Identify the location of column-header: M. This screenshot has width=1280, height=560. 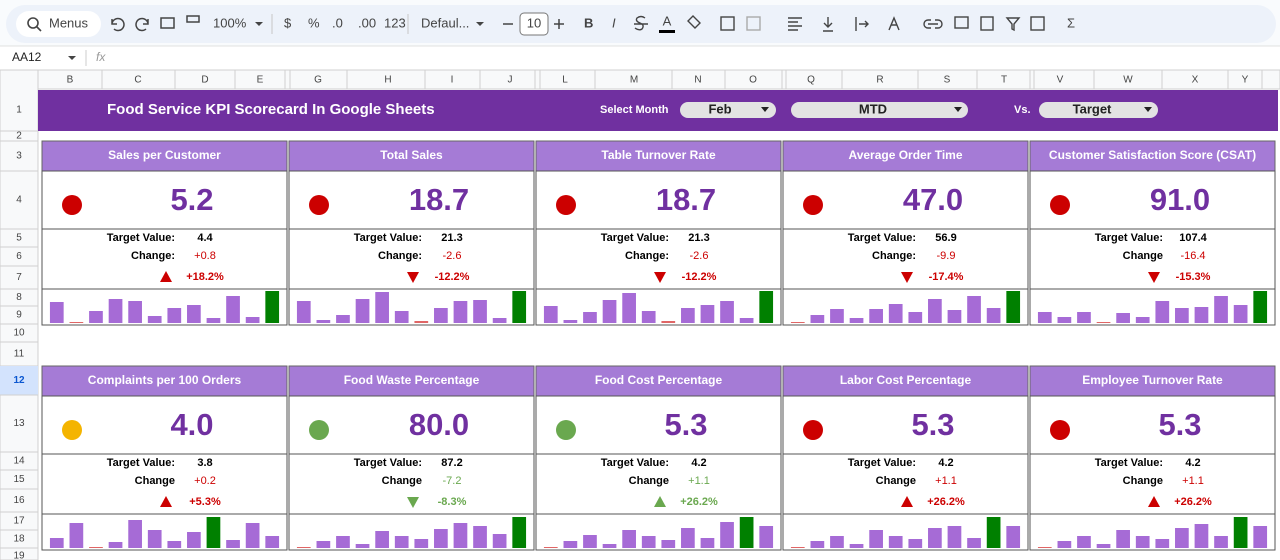
(634, 80).